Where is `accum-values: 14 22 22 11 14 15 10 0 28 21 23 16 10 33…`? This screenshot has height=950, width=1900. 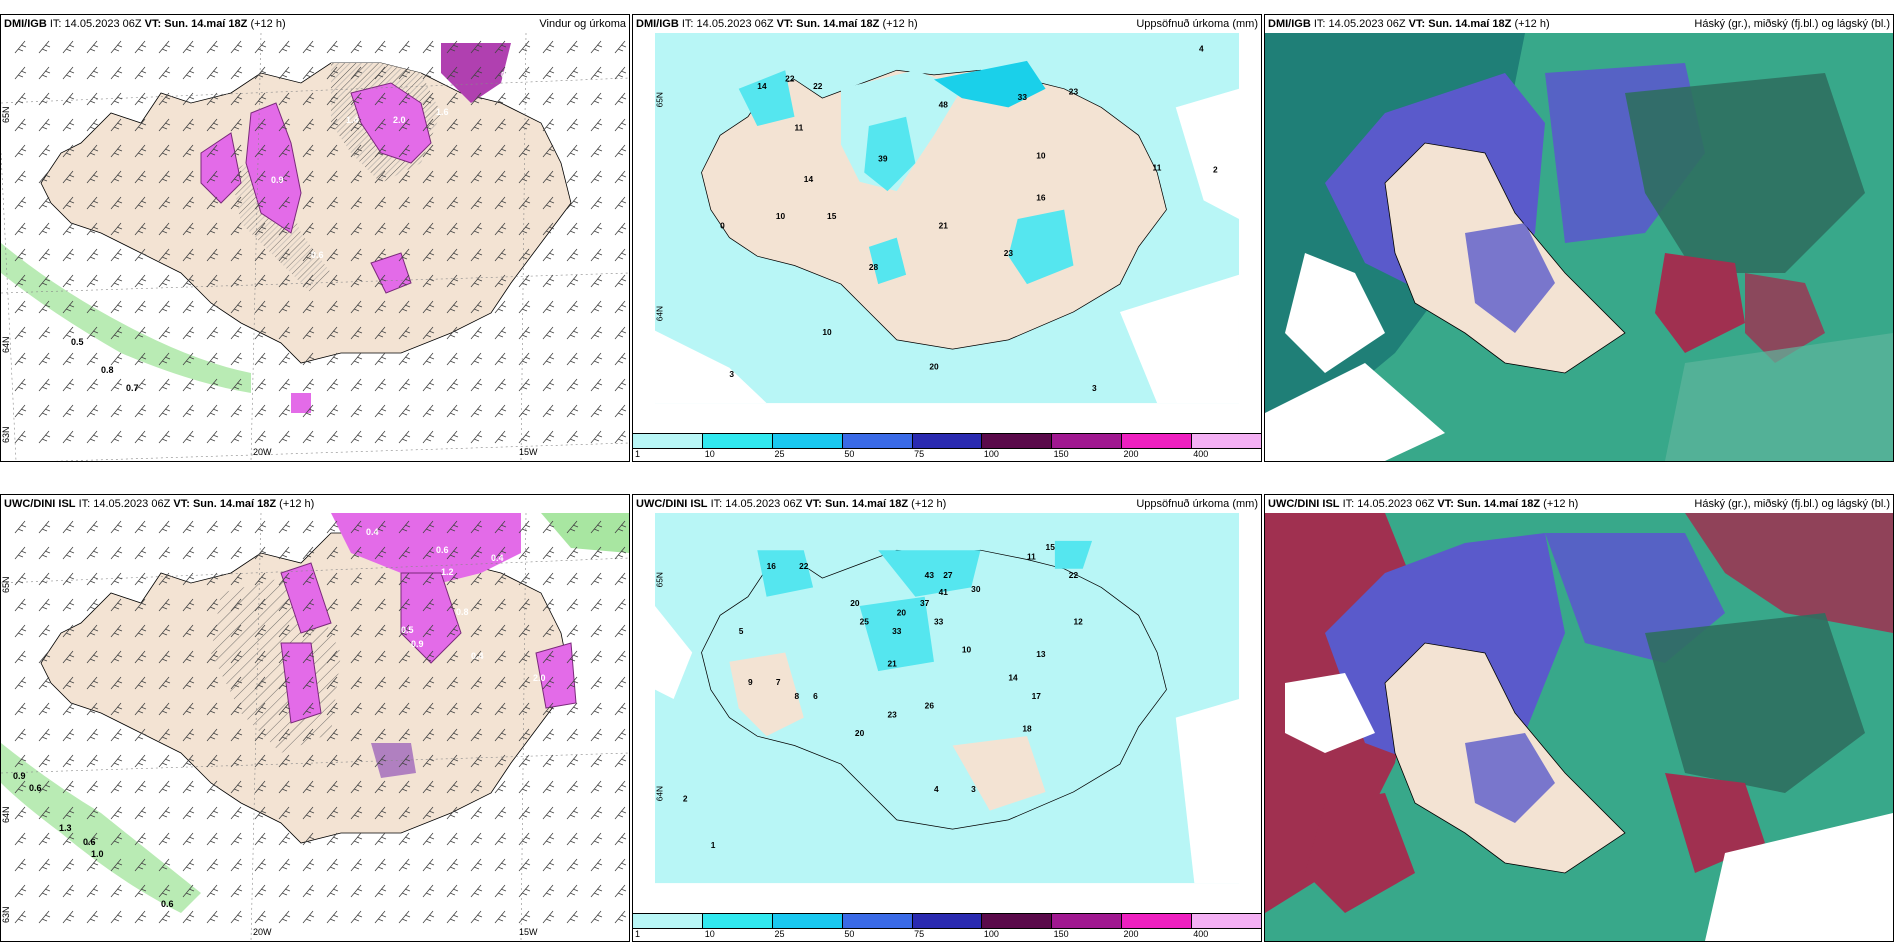 accum-values: 14 22 22 11 14 15 10 0 28 21 23 16 10 33… is located at coordinates (969, 218).